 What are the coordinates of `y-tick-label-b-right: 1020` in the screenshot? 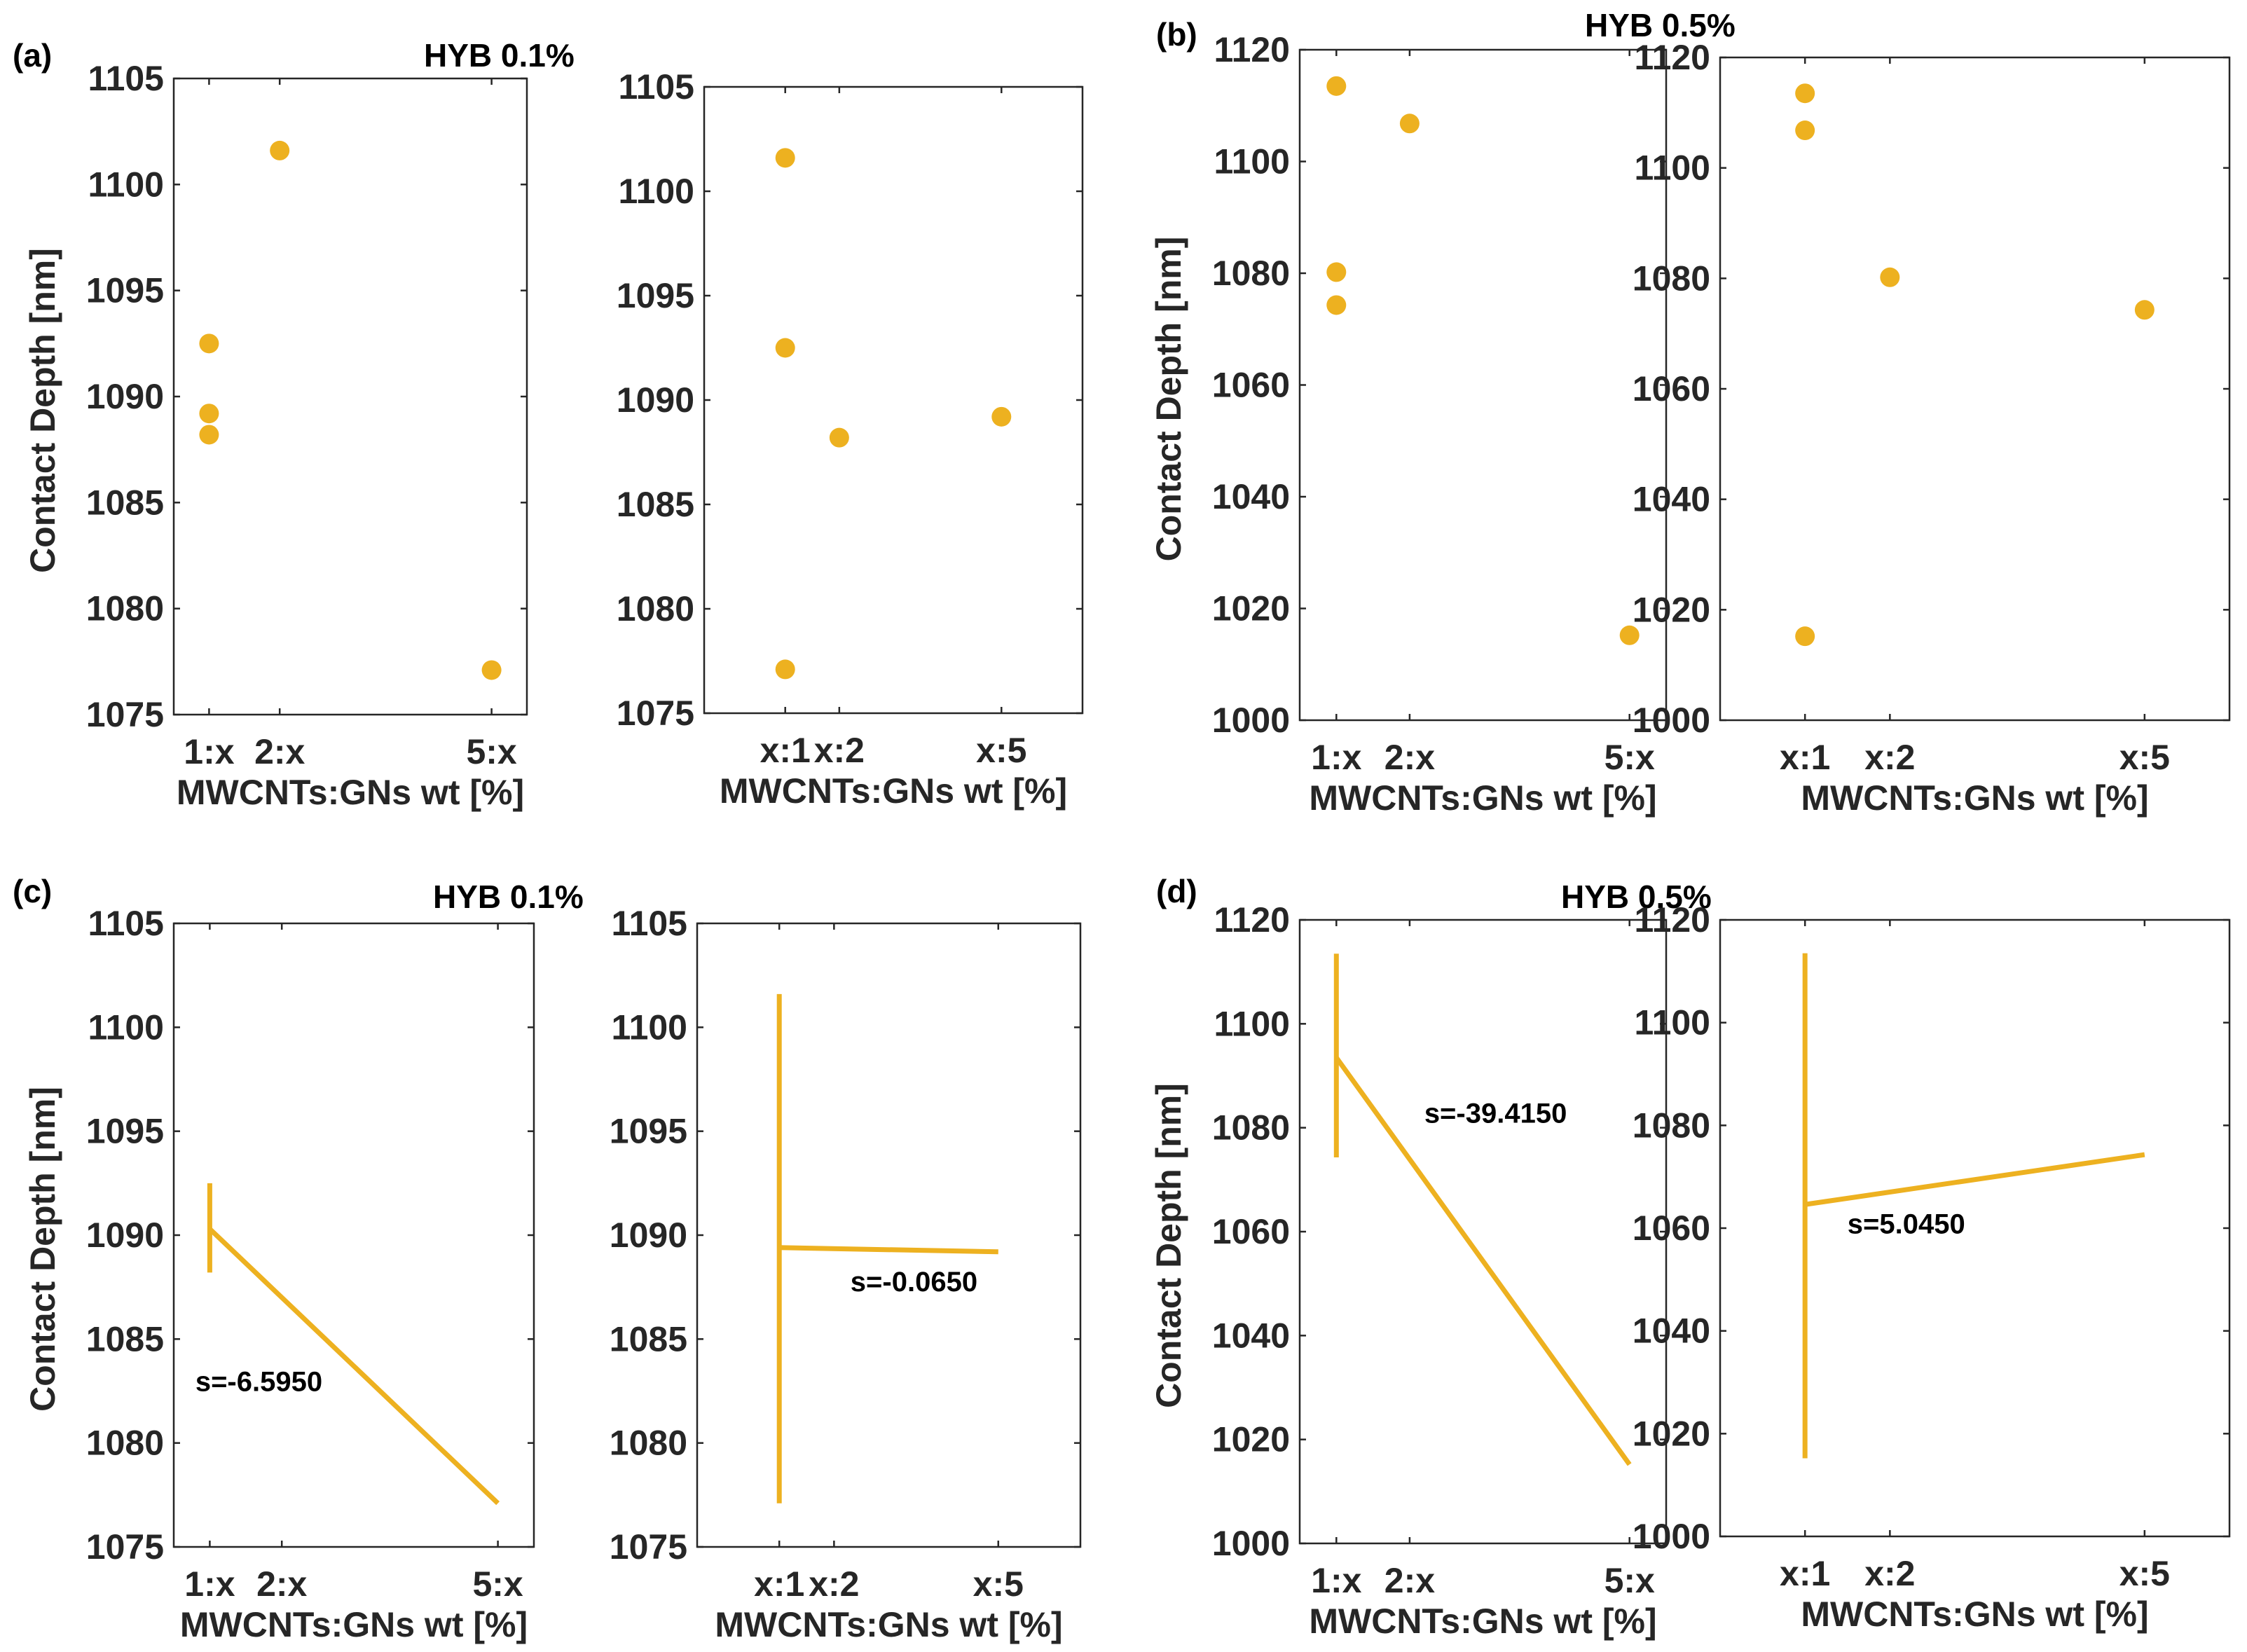 It's located at (1672, 609).